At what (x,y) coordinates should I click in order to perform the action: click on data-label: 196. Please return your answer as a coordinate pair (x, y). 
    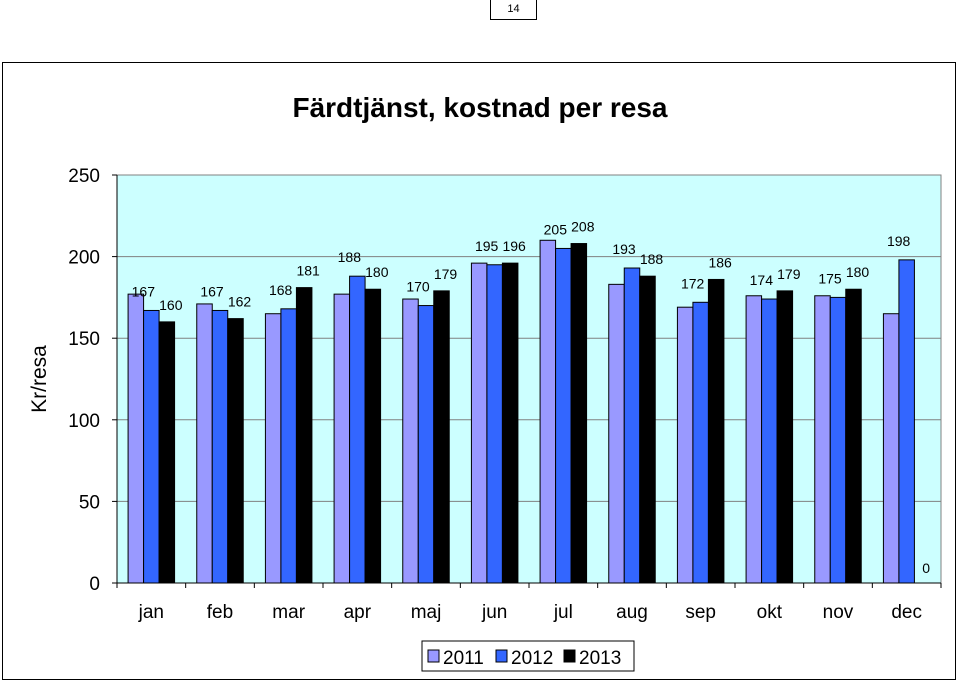
    Looking at the image, I should click on (514, 246).